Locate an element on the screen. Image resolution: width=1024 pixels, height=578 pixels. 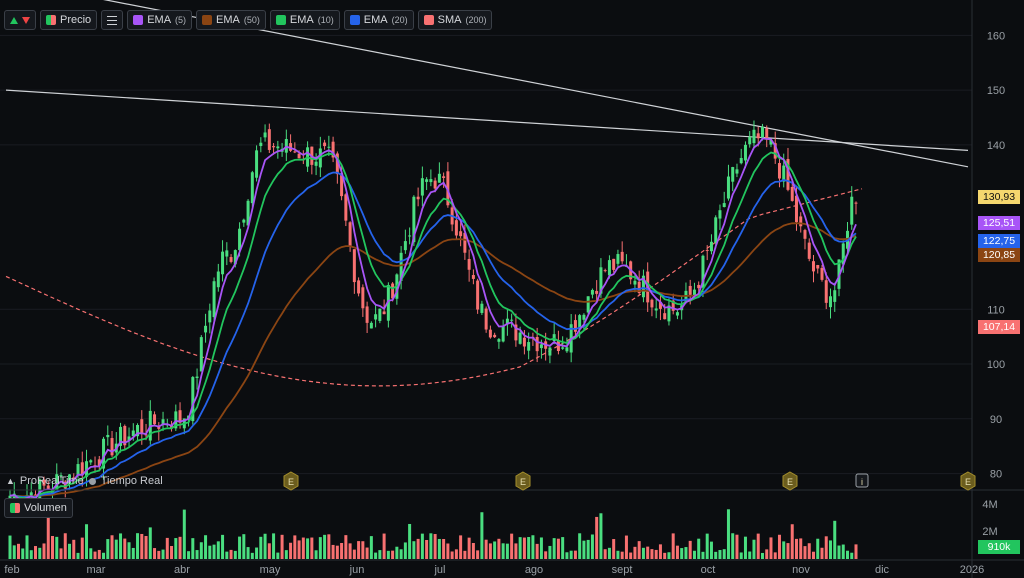
indicator-ema-10: EMA (10) is located at coordinates (304, 20).